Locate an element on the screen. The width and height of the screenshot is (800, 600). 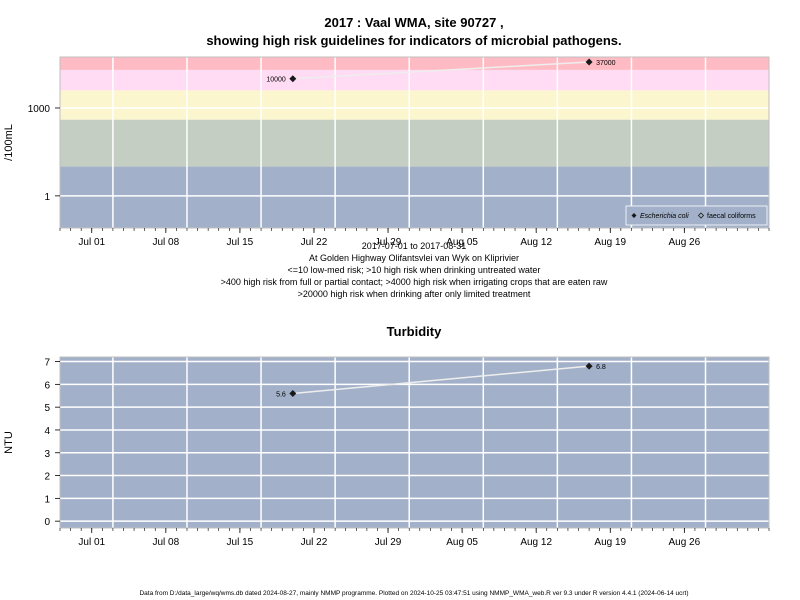
turbidity-title: Turbidity is located at coordinates (414, 331).